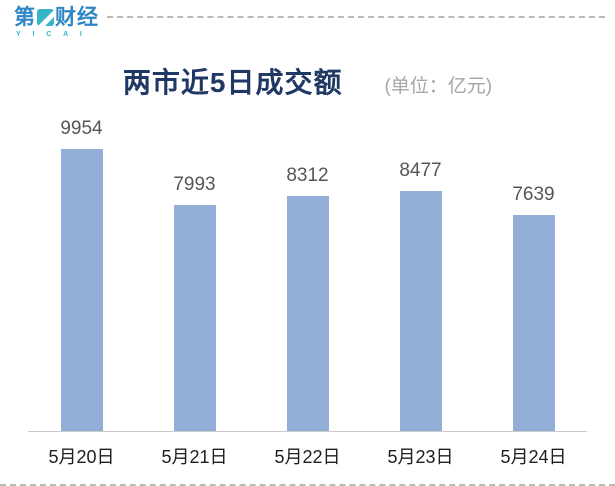  What do you see at coordinates (356, 17) in the screenshot?
I see `top-divider` at bounding box center [356, 17].